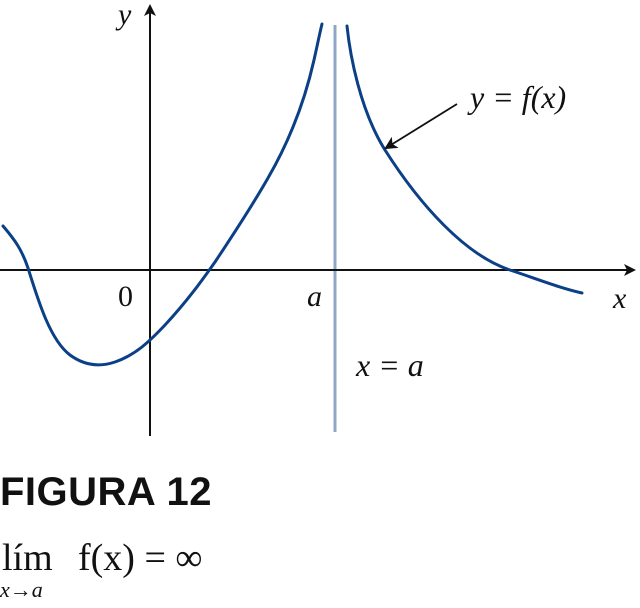 This screenshot has height=608, width=640. I want to click on lim-word: lím, so click(27, 558).